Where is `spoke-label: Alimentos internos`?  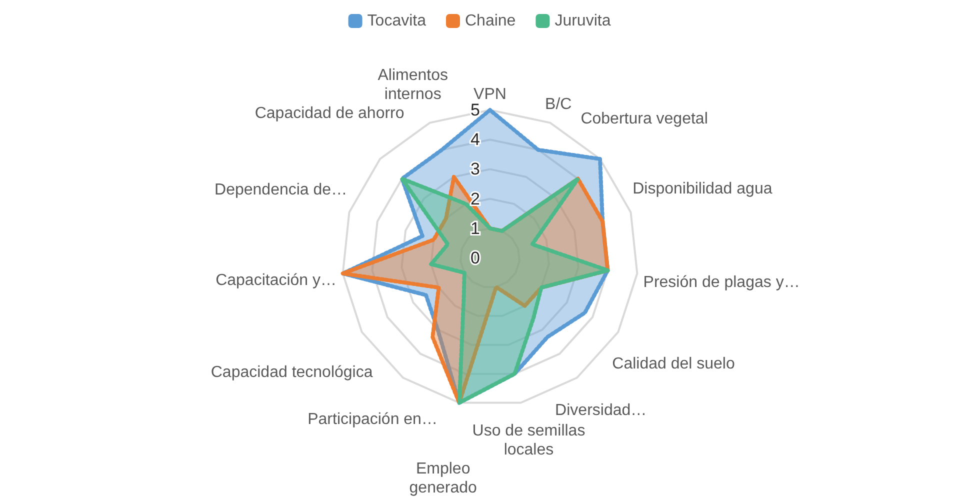 spoke-label: Alimentos internos is located at coordinates (413, 84).